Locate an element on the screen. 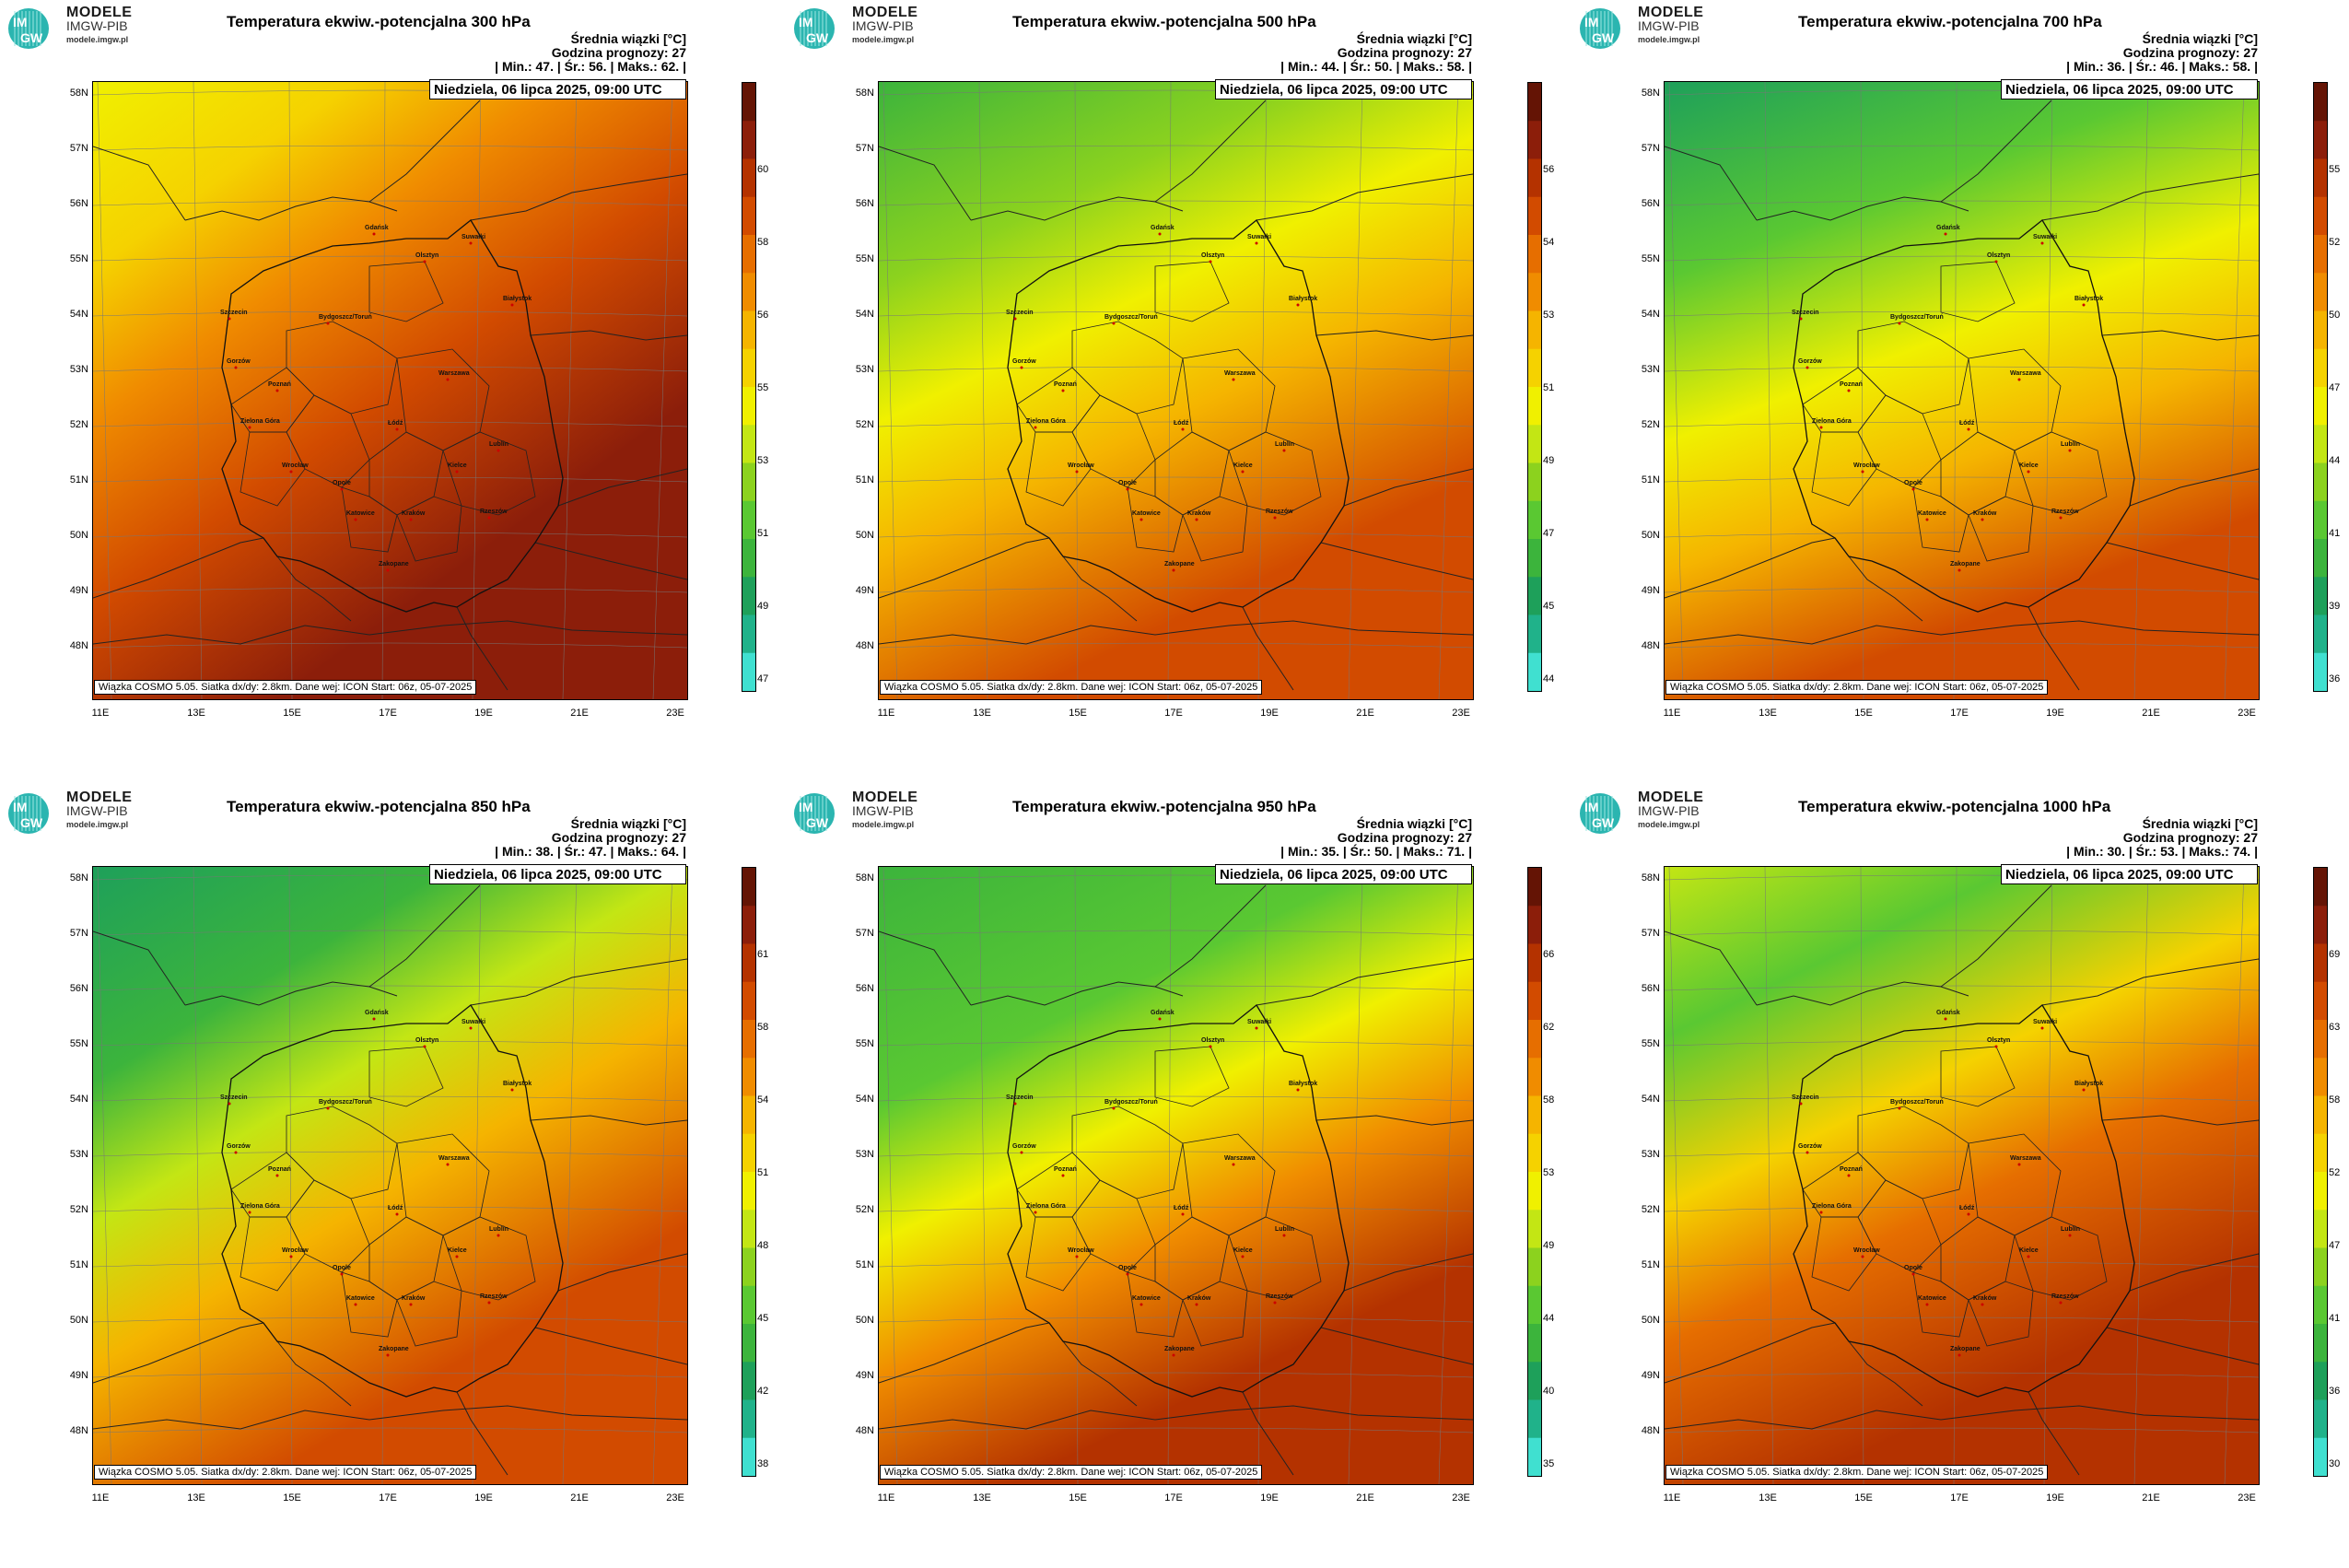  longitude-label: 15E is located at coordinates (1863, 713).